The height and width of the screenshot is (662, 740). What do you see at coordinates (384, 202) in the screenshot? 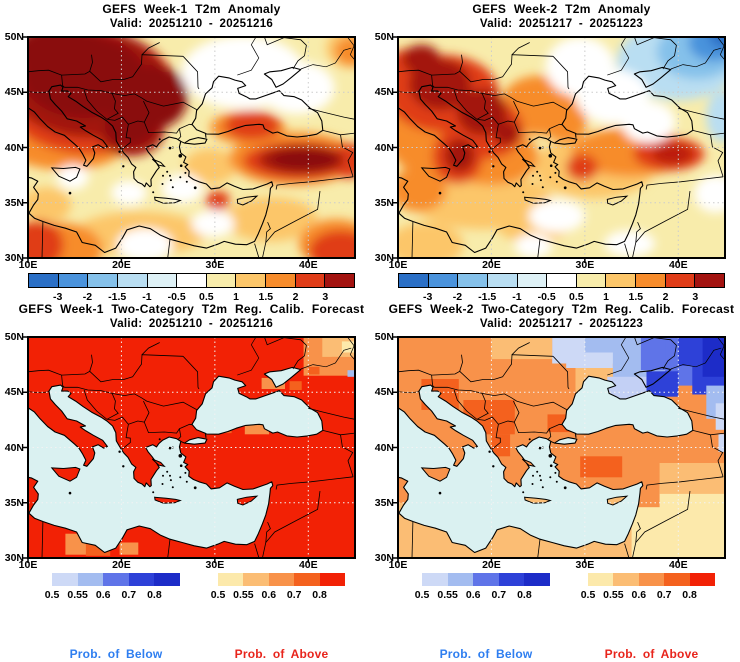
I see `lat-label: 35N` at bounding box center [384, 202].